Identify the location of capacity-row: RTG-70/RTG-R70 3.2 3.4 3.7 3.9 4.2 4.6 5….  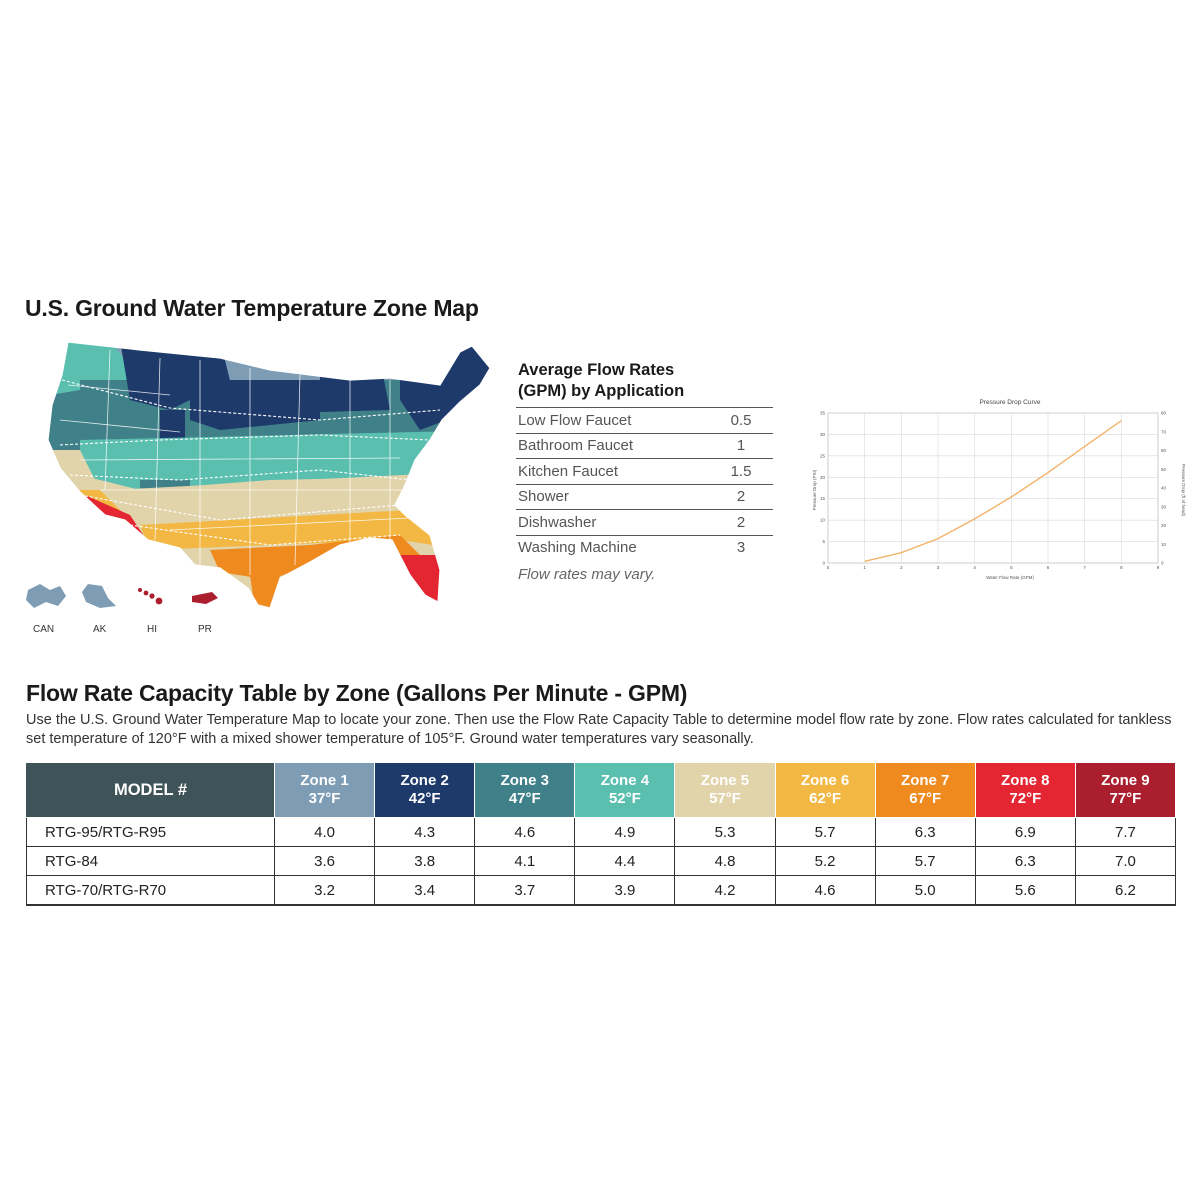
(601, 890).